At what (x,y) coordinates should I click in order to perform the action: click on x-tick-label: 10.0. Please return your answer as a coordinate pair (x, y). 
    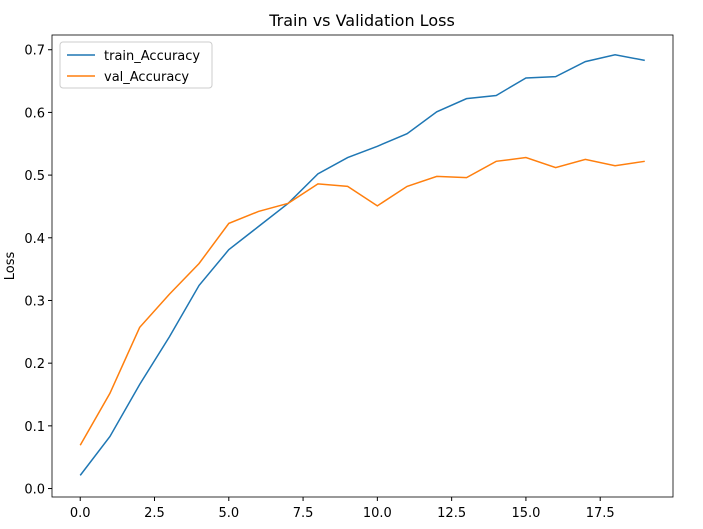
    Looking at the image, I should click on (377, 513).